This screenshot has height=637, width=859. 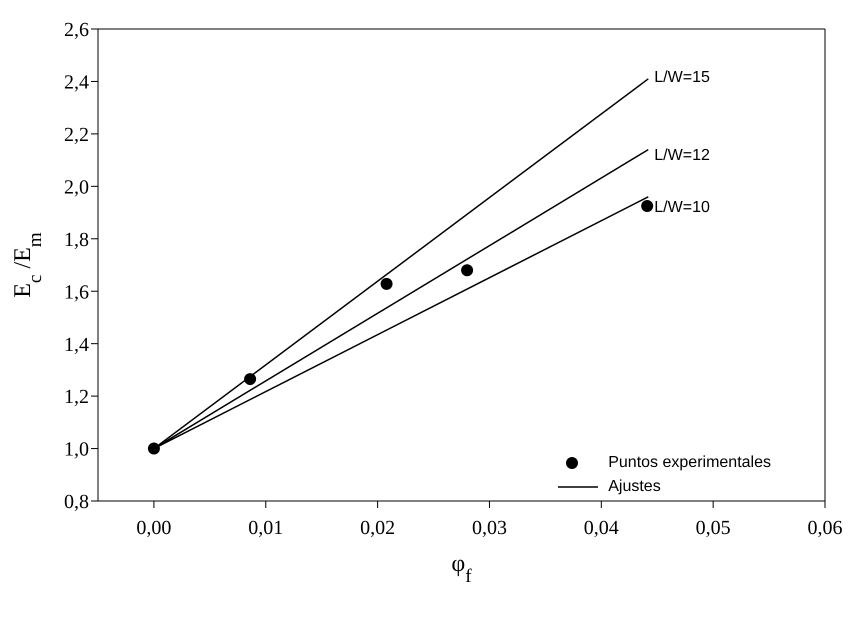 I want to click on y-tick-label: 1,4, so click(x=76, y=345).